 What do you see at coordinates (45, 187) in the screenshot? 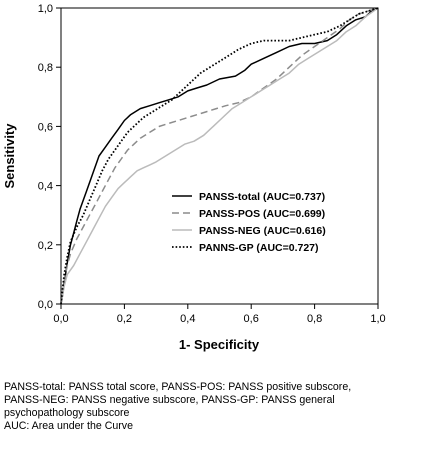
I see `y-tick-label: 0,4` at bounding box center [45, 187].